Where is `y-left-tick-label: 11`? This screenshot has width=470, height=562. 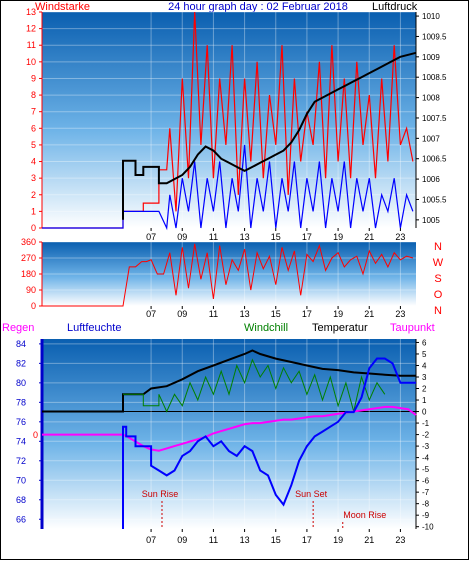 y-left-tick-label: 11 is located at coordinates (31, 45).